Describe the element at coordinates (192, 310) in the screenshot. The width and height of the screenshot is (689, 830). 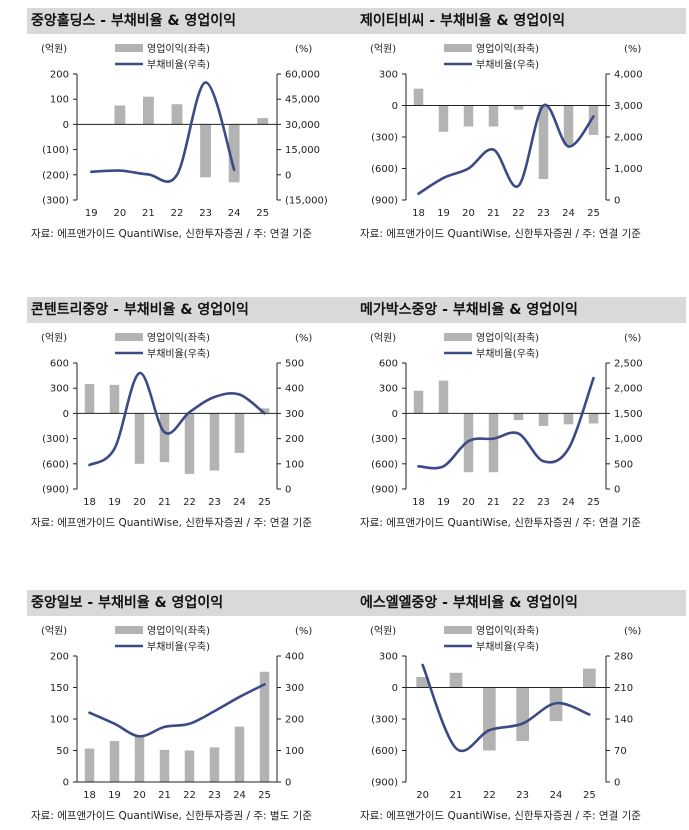
I see `panel-title: 콘텐트리중앙 - 부채비율 & 영업이익` at that location.